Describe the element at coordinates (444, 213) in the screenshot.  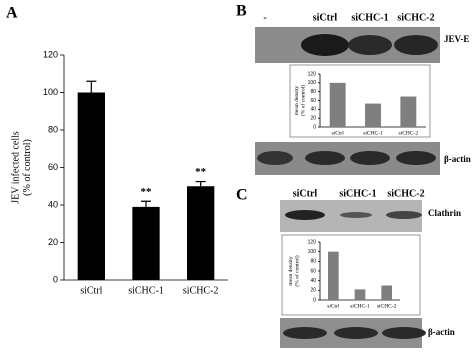
I see `blot-label: Clathrin` at that location.